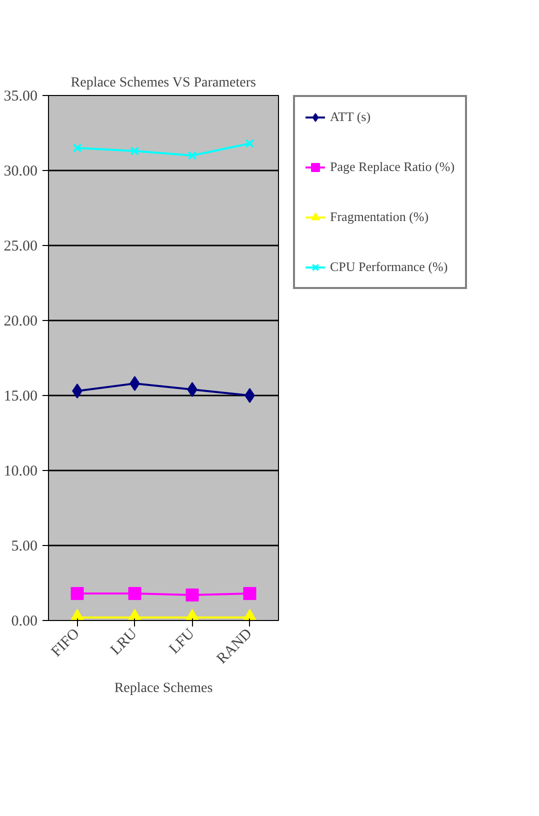 The height and width of the screenshot is (816, 539). What do you see at coordinates (21, 396) in the screenshot?
I see `y-tick-label: 15.00` at bounding box center [21, 396].